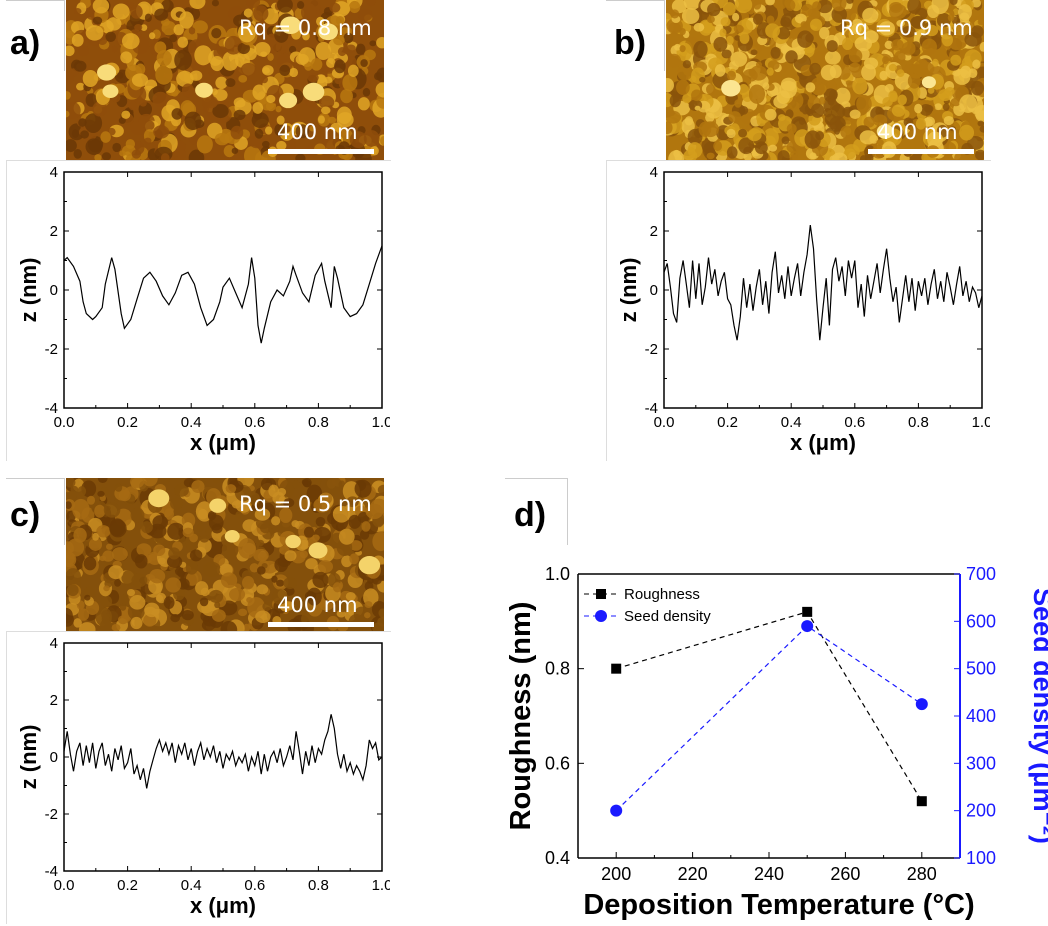 The height and width of the screenshot is (926, 1048). I want to click on afm-texture, so click(225, 80).